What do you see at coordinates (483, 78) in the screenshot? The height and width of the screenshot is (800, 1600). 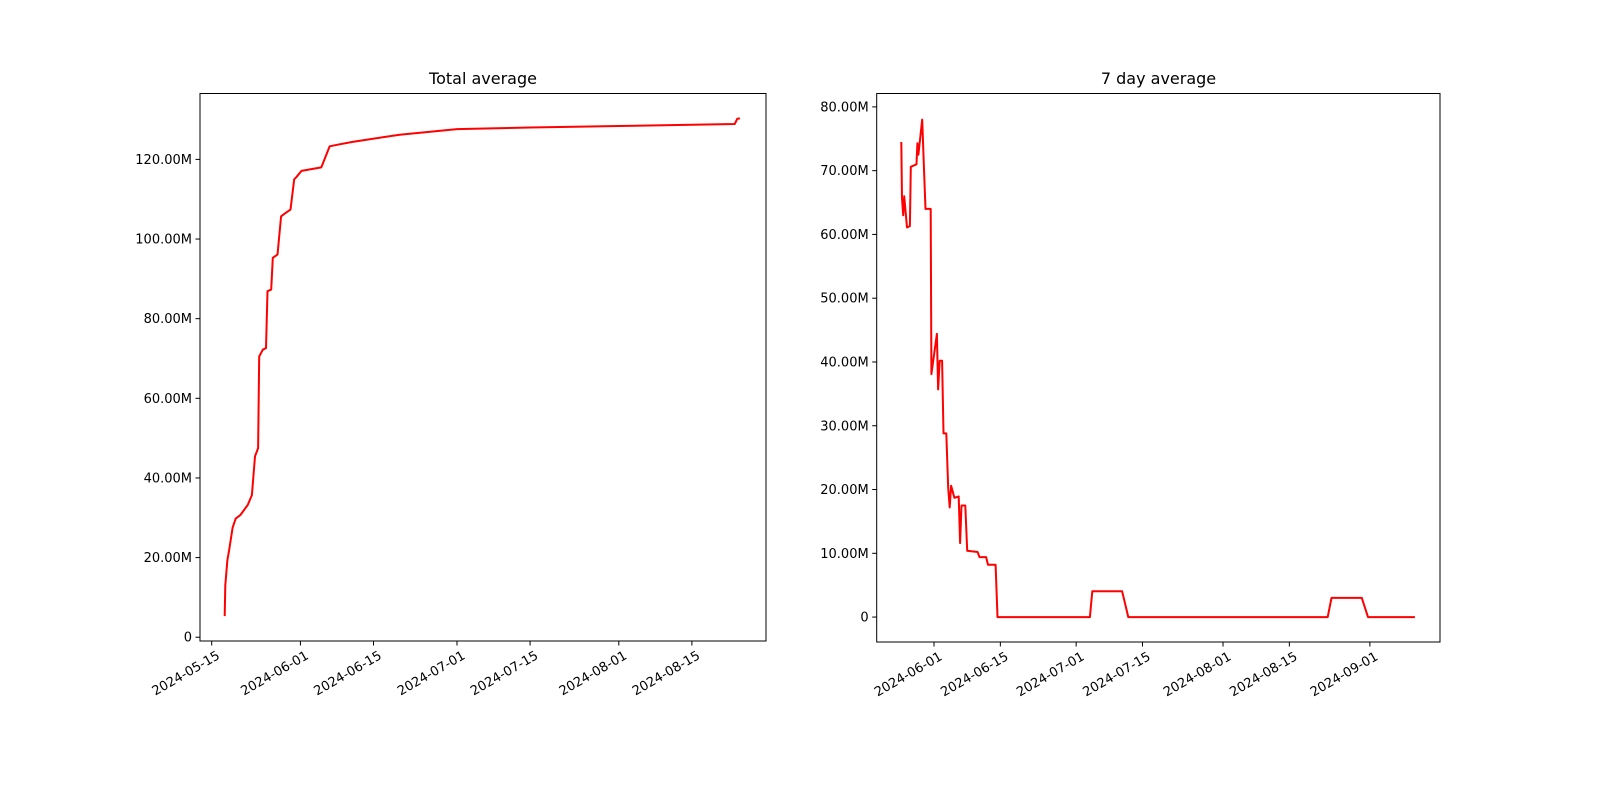 I see `chart-title-total-average: Total average` at bounding box center [483, 78].